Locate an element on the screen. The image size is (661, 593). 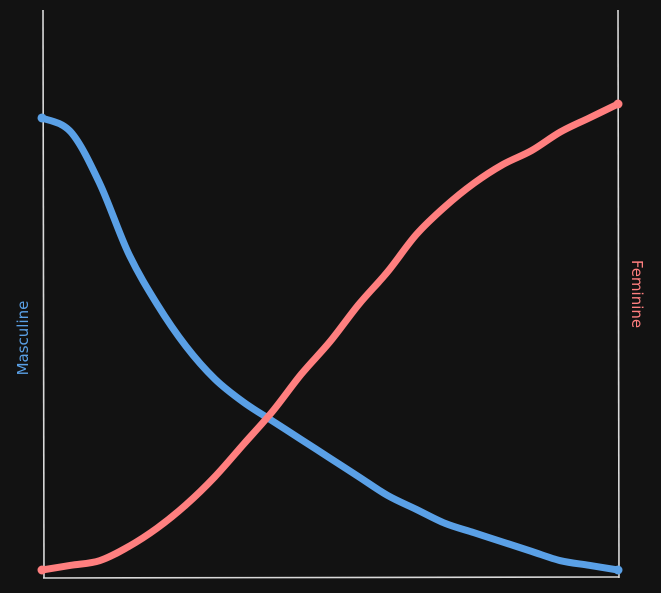
left-axis-line is located at coordinates (43, 294).